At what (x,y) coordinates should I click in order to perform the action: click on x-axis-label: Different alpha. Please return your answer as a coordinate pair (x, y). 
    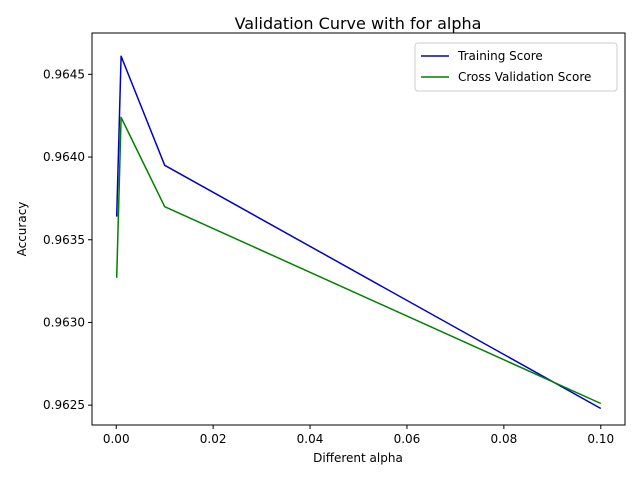
    Looking at the image, I should click on (358, 458).